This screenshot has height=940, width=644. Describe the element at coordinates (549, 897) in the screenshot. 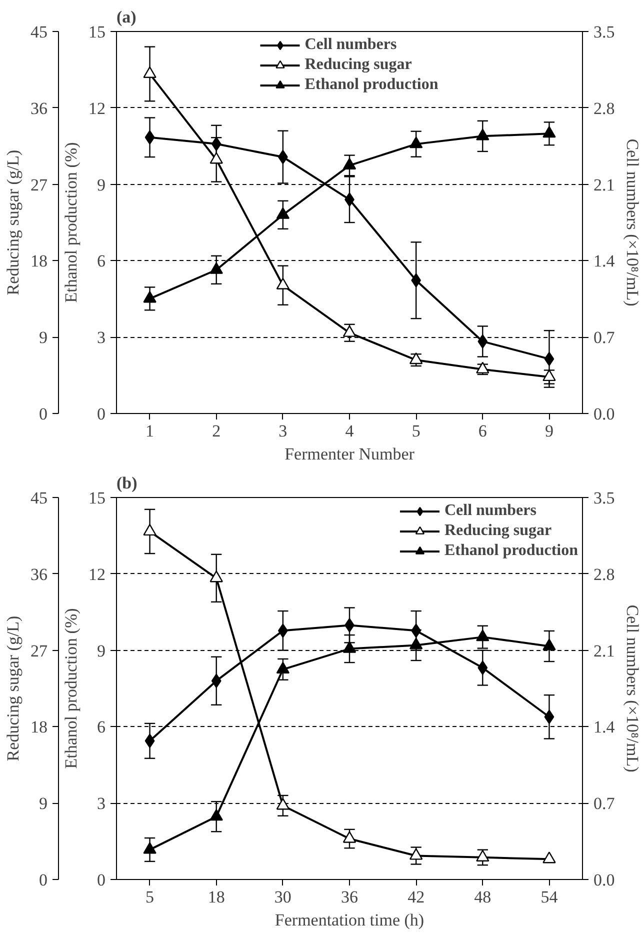

I see `x-tick-label: 54` at that location.